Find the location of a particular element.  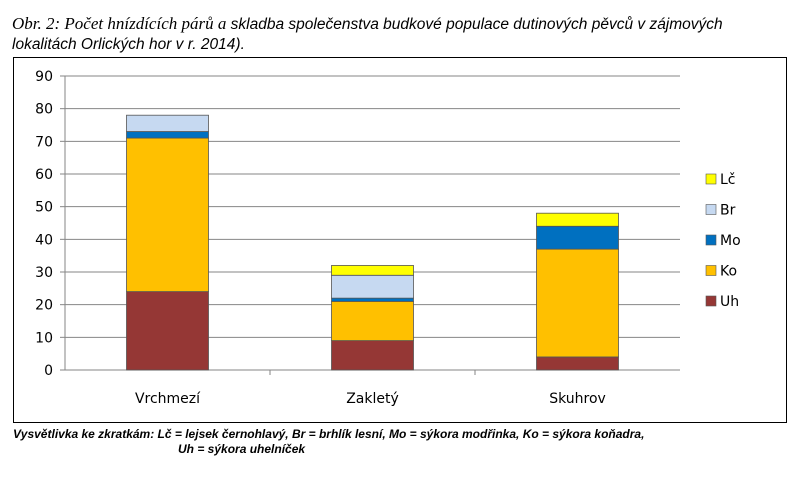

note-line-2: Uh = sýkora uhelníček is located at coordinates (242, 449).